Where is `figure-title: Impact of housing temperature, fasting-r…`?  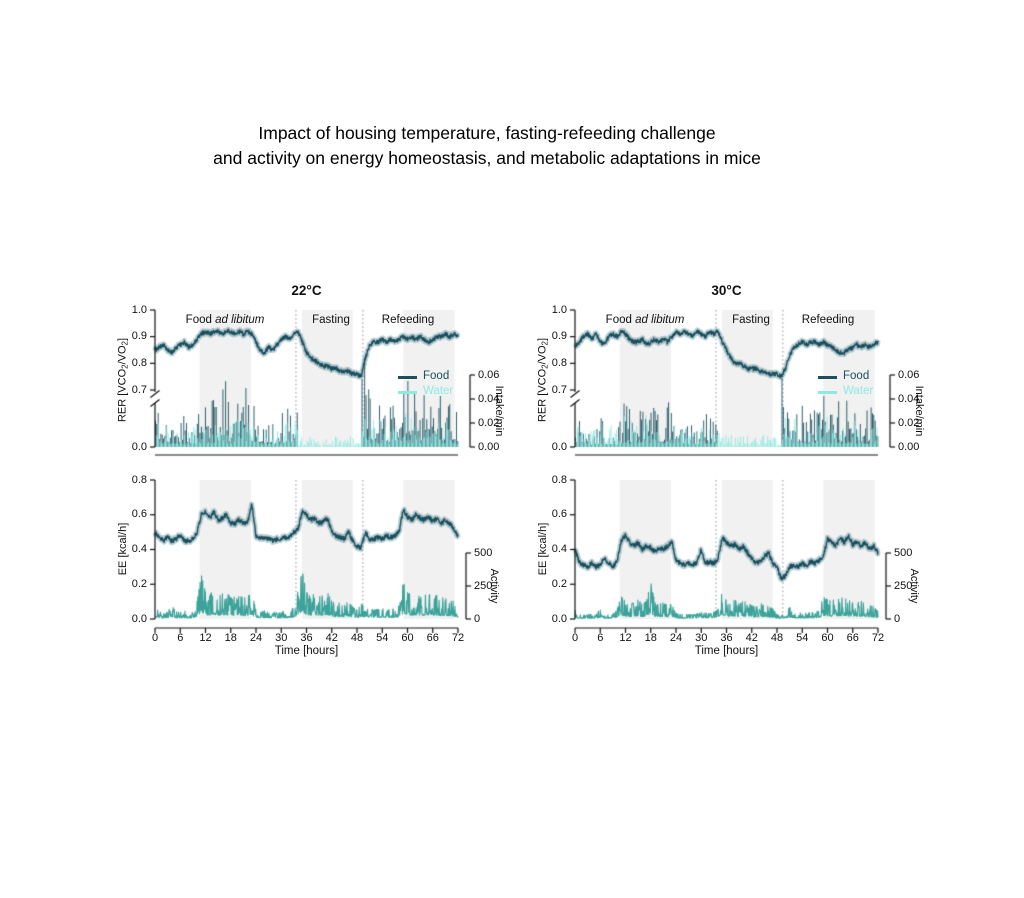 figure-title: Impact of housing temperature, fasting-r… is located at coordinates (487, 146).